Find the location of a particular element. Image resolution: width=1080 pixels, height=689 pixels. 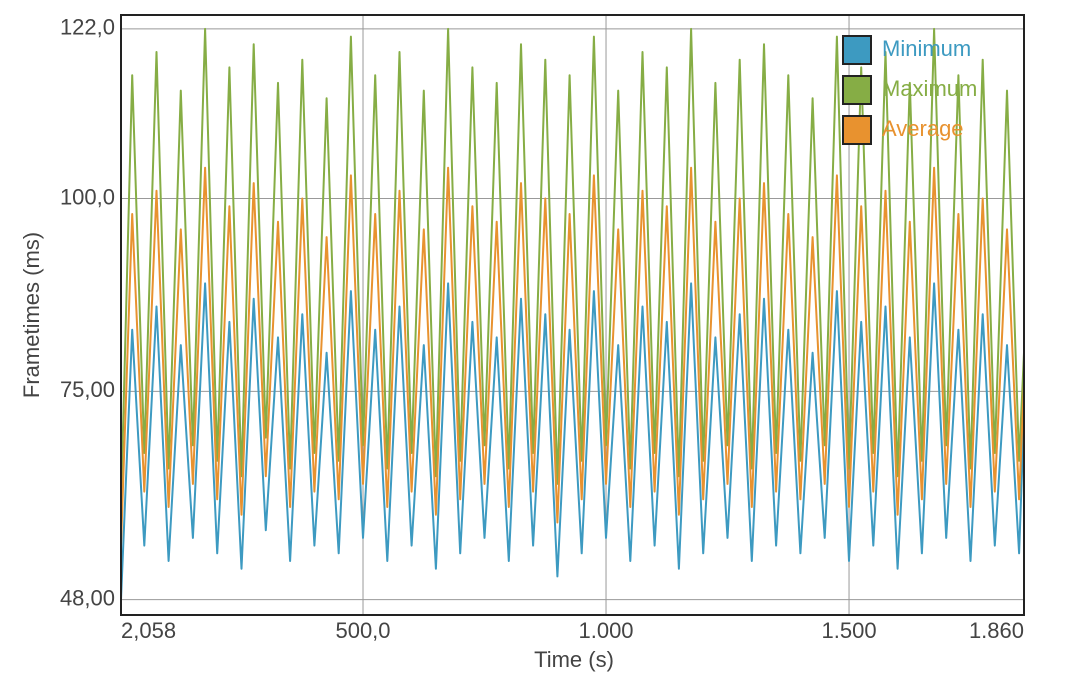

x-tick-label: 1.500 is located at coordinates (849, 630).